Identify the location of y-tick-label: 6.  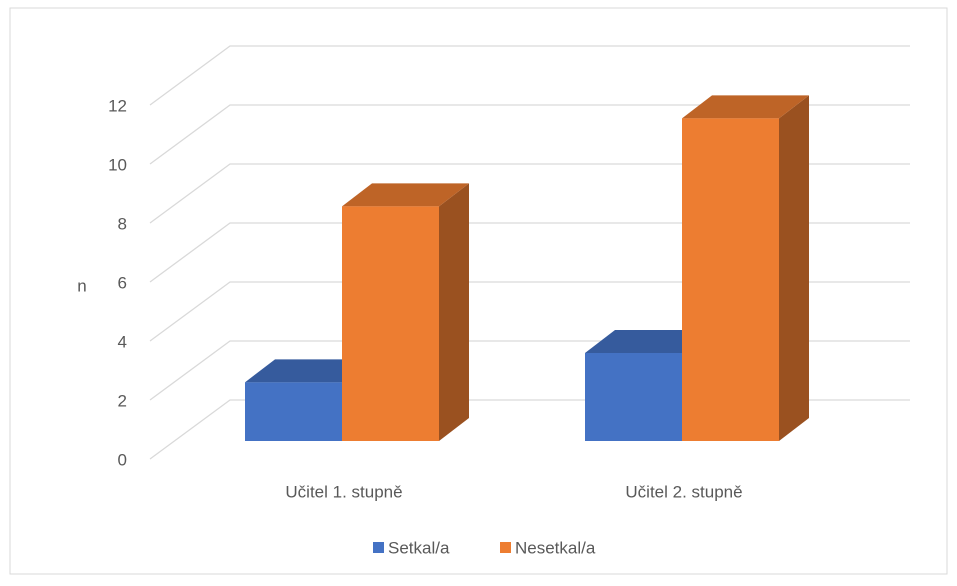
(122, 282).